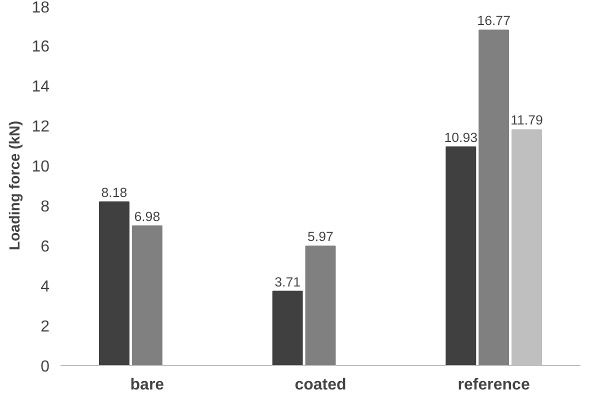 The width and height of the screenshot is (606, 410). I want to click on y-tick-label: 10, so click(41, 167).